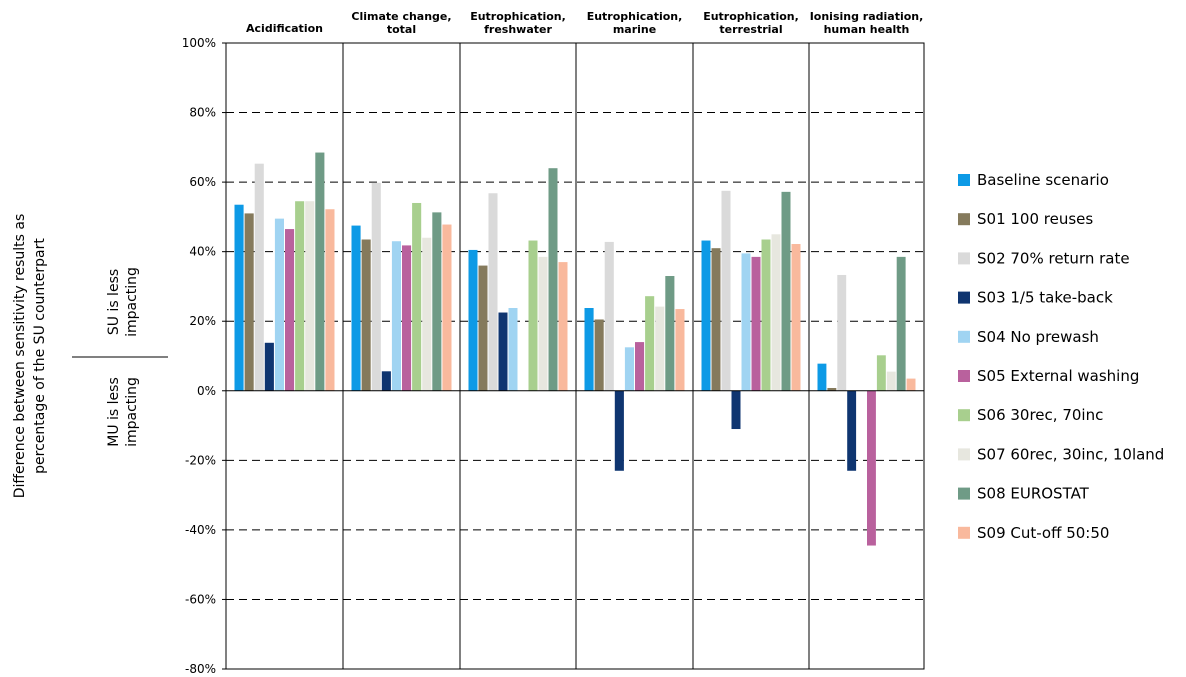 The width and height of the screenshot is (1186, 677). I want to click on panel-title: Climate change, total, so click(401, 23).